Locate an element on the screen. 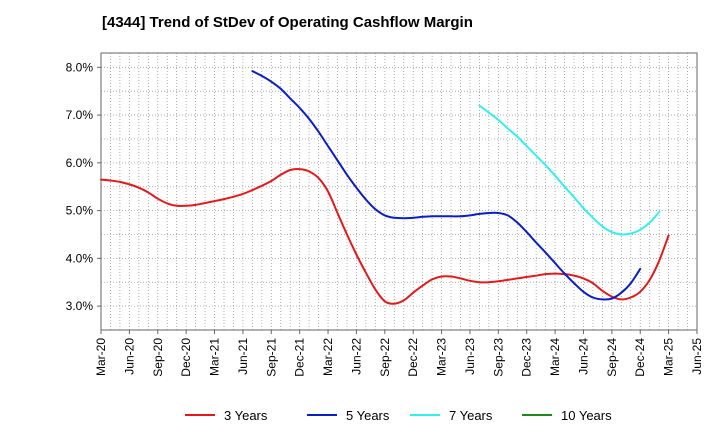 The width and height of the screenshot is (720, 440). legend-label-5-years: 5 Years is located at coordinates (368, 415).